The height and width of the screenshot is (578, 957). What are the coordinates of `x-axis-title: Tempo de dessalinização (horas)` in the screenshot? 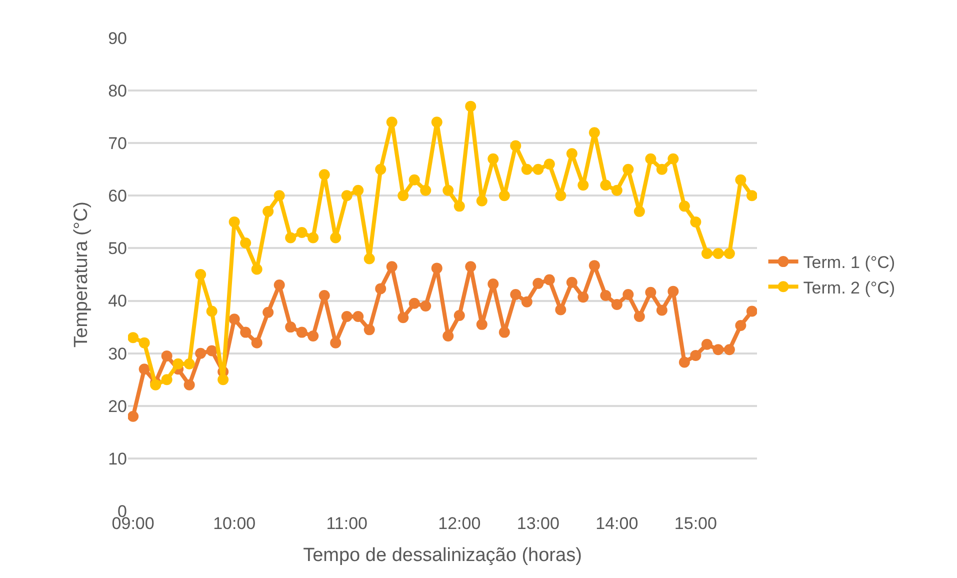 It's located at (442, 555).